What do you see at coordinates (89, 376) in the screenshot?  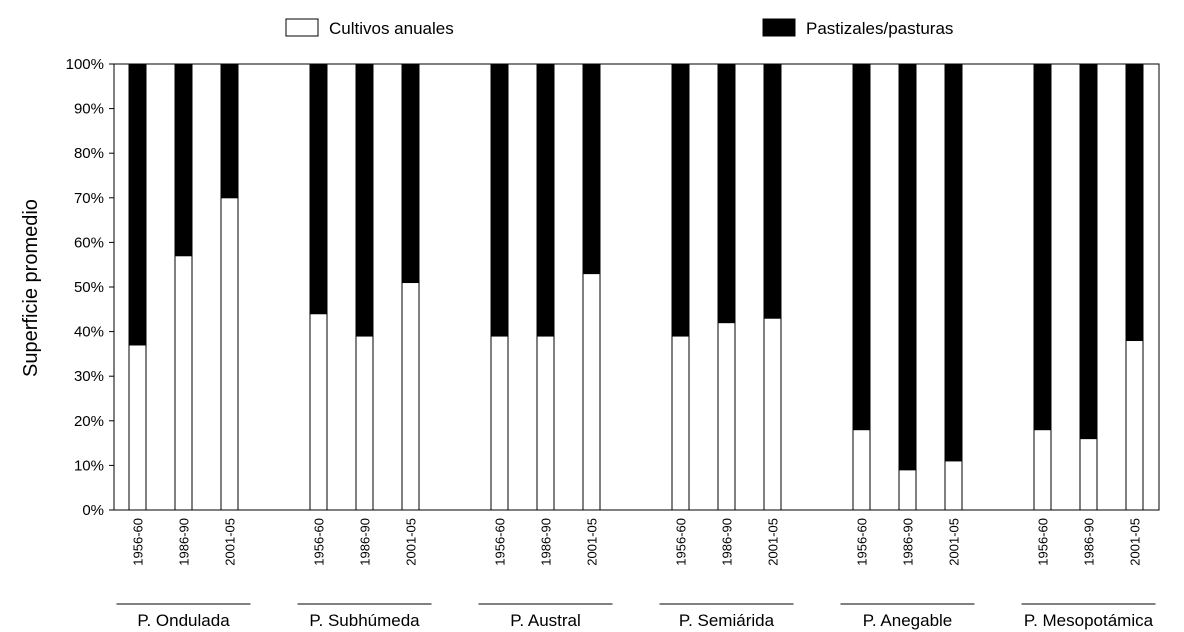 I see `y-tick-label: 30%` at bounding box center [89, 376].